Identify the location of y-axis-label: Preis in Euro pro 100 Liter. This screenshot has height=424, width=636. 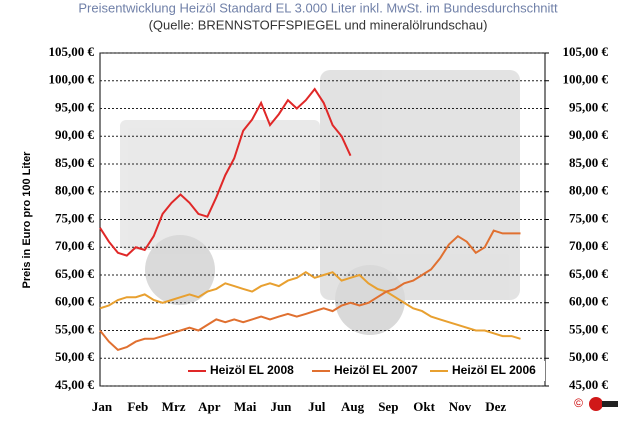
(27, 220).